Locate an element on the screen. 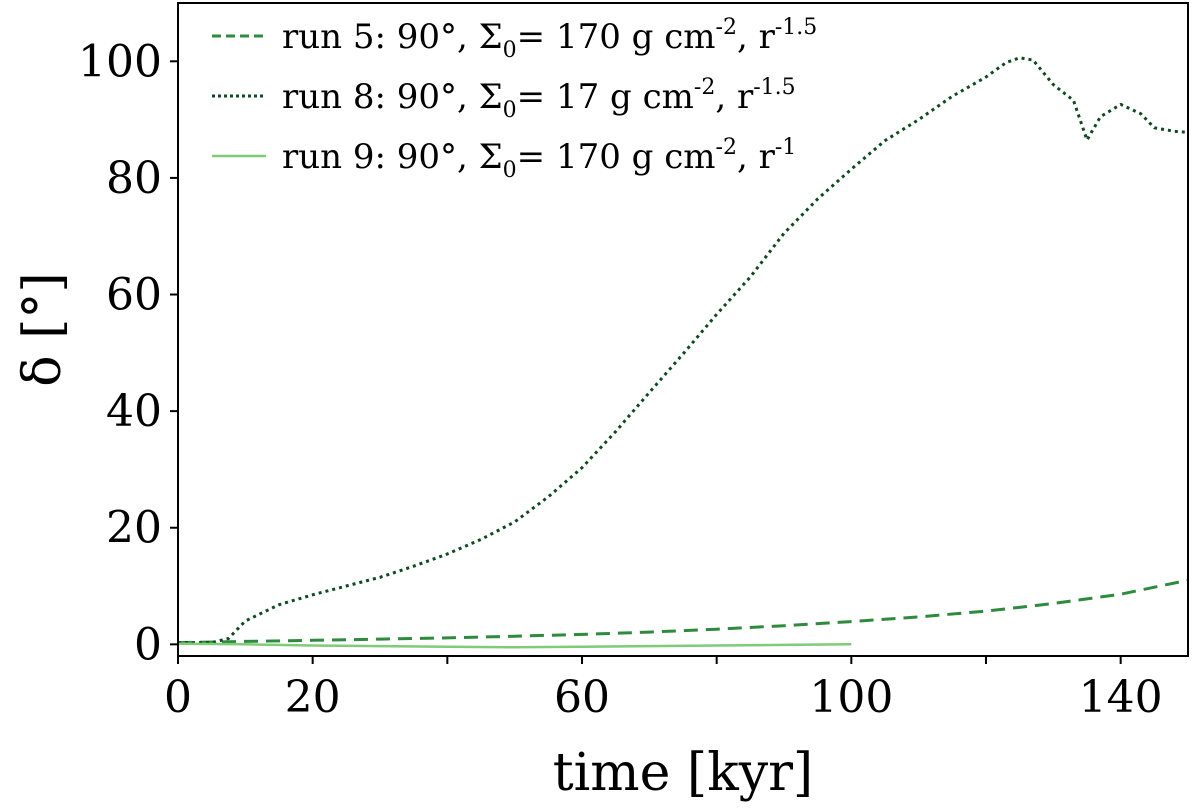 The width and height of the screenshot is (1200, 811). y-axis-label: δ [°] is located at coordinates (43, 329).